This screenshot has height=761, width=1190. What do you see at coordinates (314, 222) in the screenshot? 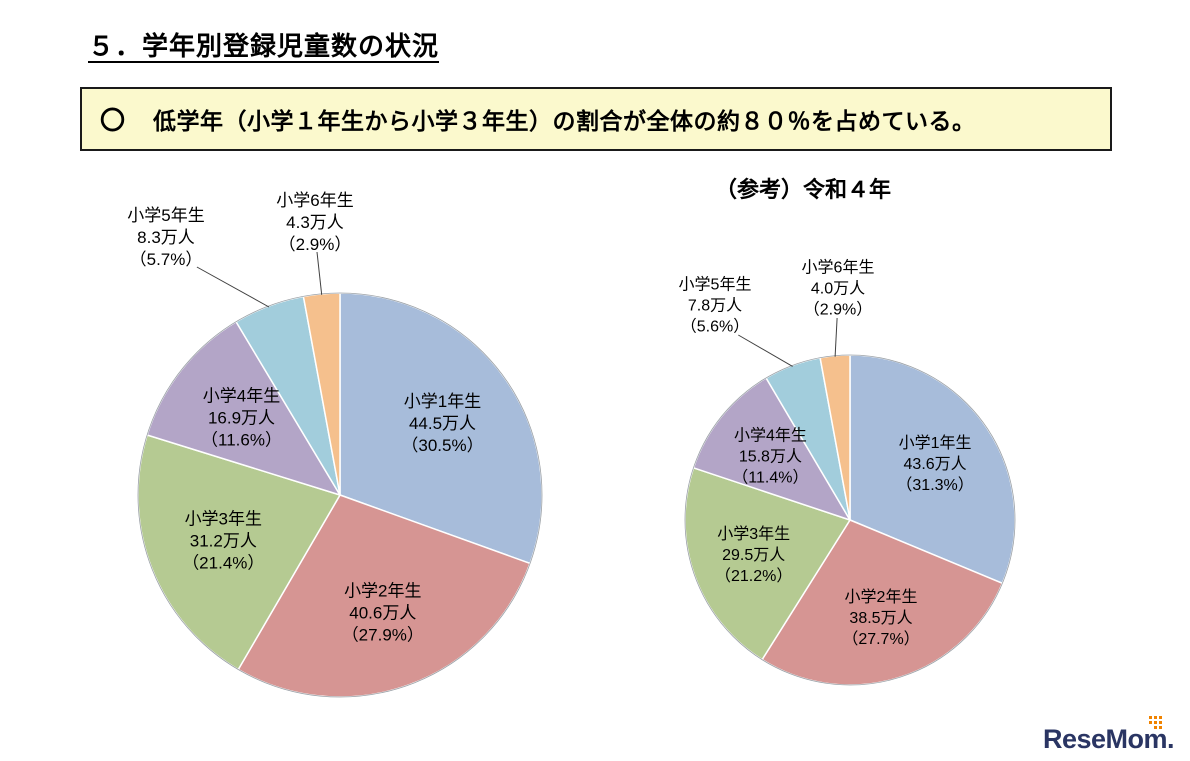
I see `pie-label-grade-6: 小学6年生 4.3万人（2.9%）` at bounding box center [314, 222].